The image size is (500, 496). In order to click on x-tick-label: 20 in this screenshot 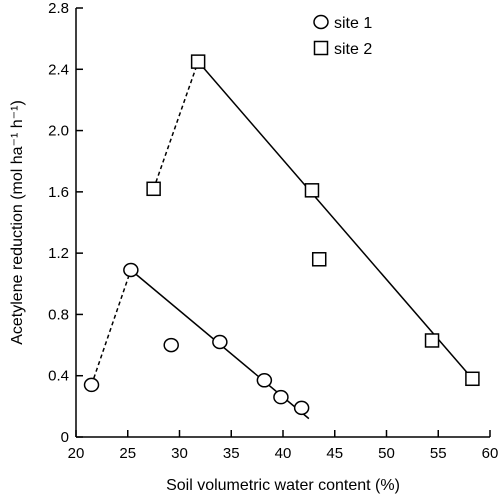, I will do `click(76, 453)`.